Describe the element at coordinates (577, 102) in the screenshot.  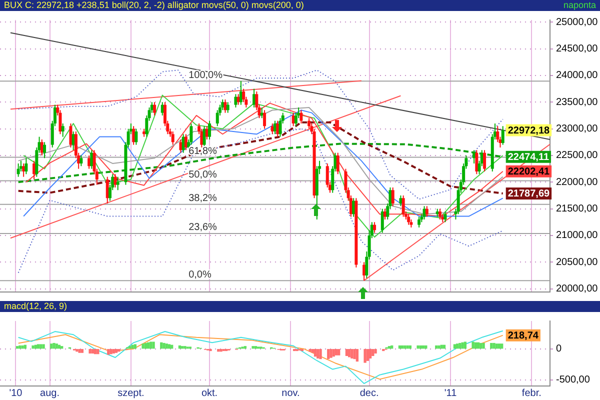
I see `y-tick-label: 23500,00` at that location.